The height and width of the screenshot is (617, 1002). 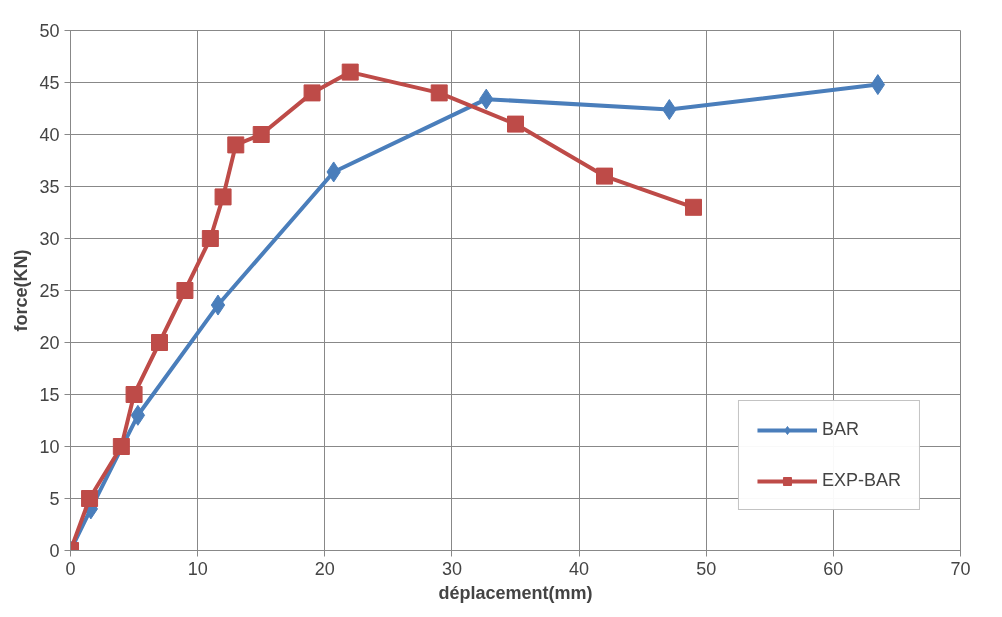 I want to click on y-tick-label: 25, so click(x=49, y=291).